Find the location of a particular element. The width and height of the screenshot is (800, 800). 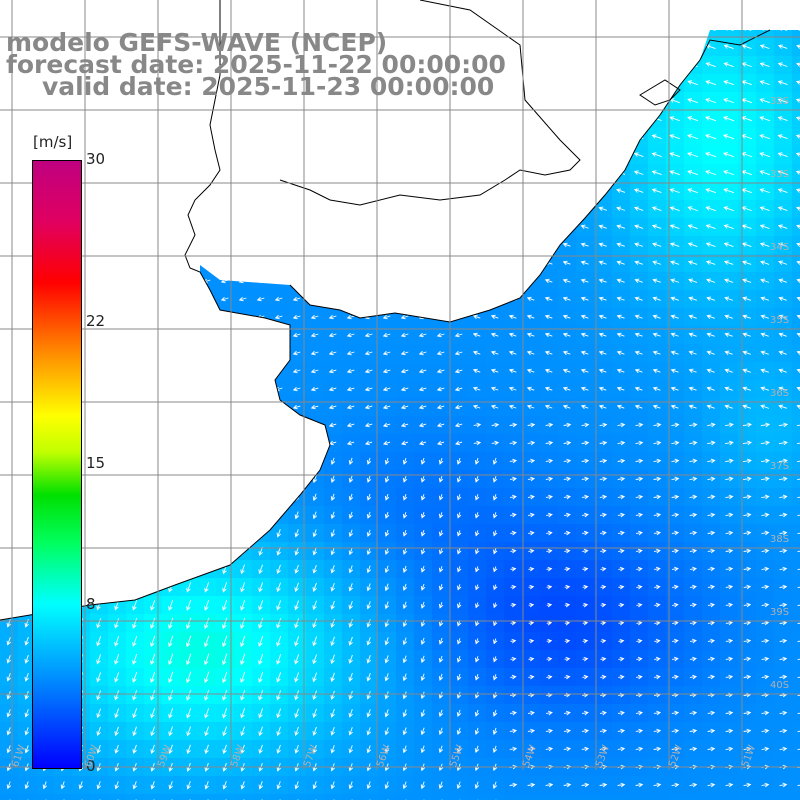

valid-date: valid date: 2025-11-23 00:00:00 is located at coordinates (268, 86).